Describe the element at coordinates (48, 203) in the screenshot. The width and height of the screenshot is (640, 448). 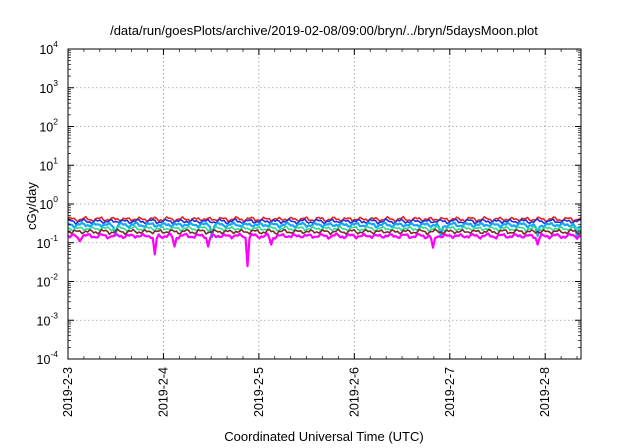
I see `y-tick-label: 10⁰` at that location.